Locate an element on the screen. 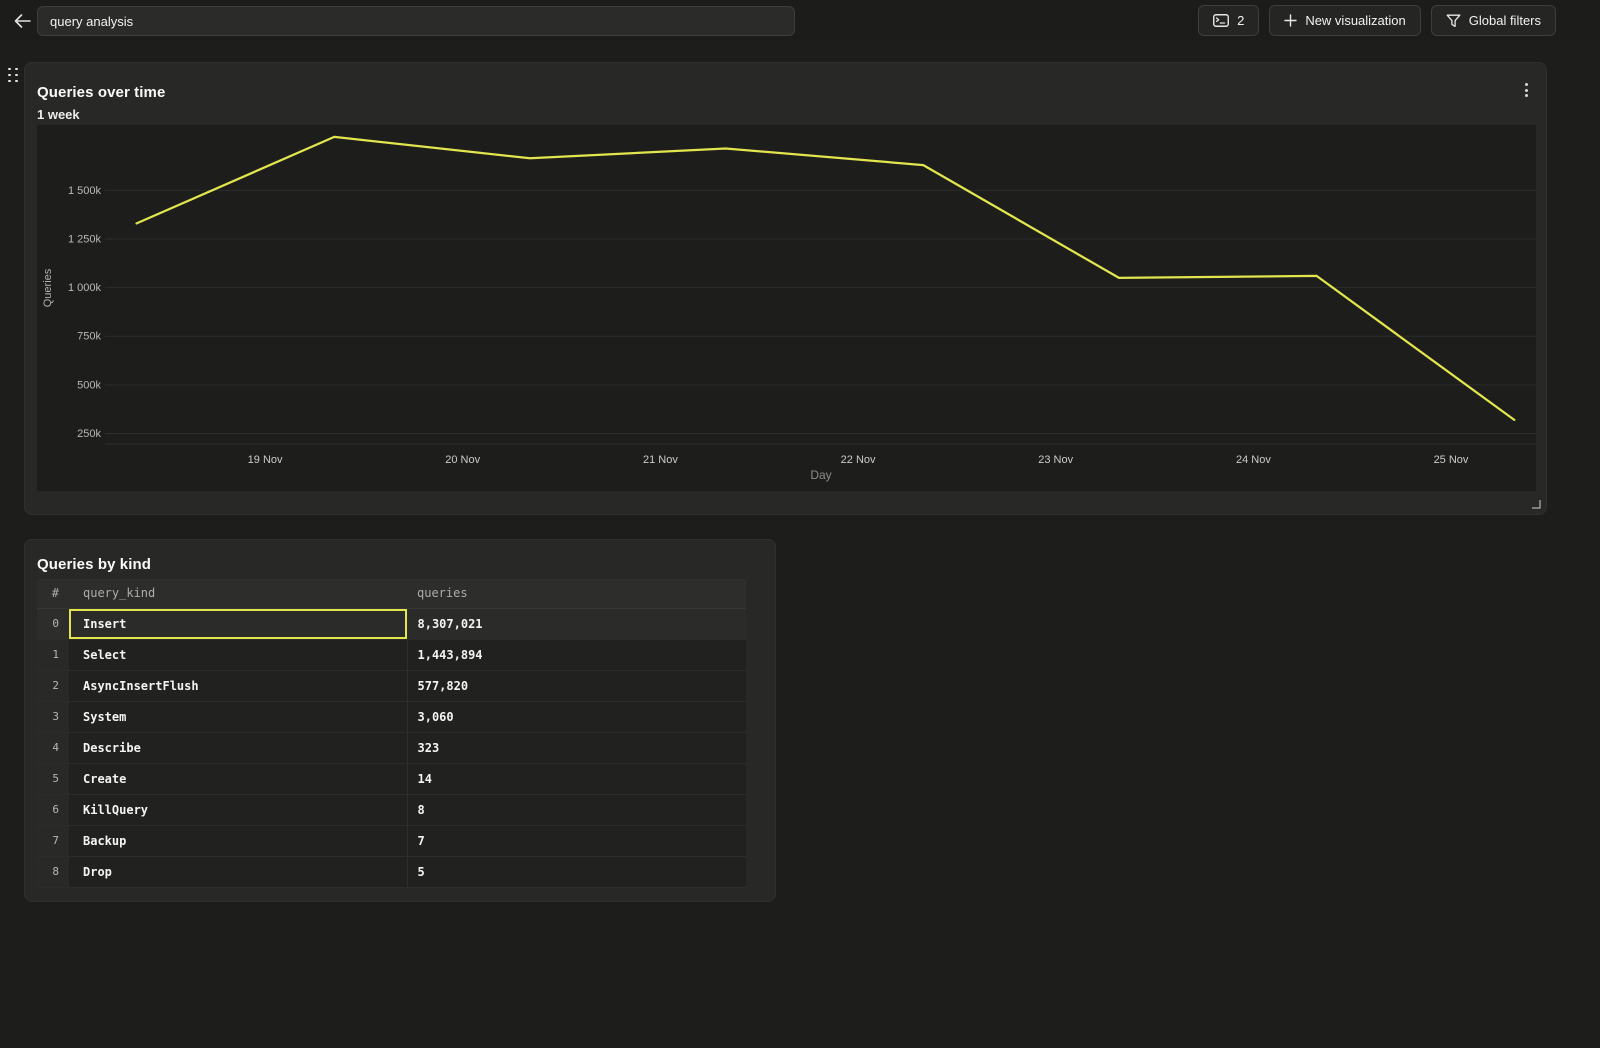 This screenshot has height=1048, width=1600. panels-count-label: 2 is located at coordinates (1241, 20).